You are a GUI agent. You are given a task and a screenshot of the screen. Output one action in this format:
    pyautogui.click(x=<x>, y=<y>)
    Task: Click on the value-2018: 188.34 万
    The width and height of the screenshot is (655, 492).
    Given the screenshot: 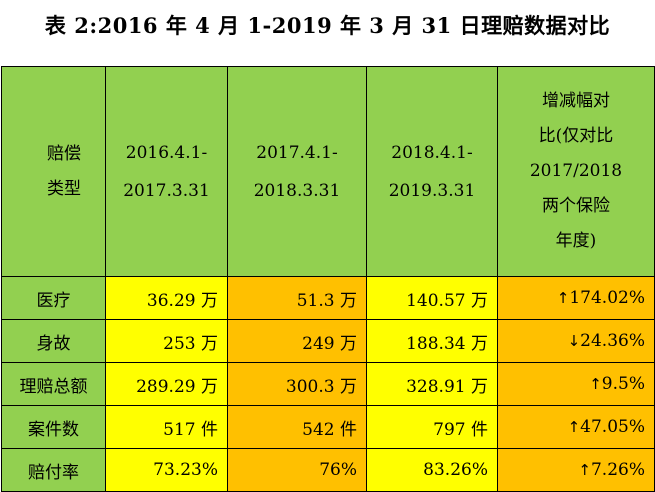 What is the action you would take?
    pyautogui.click(x=432, y=341)
    